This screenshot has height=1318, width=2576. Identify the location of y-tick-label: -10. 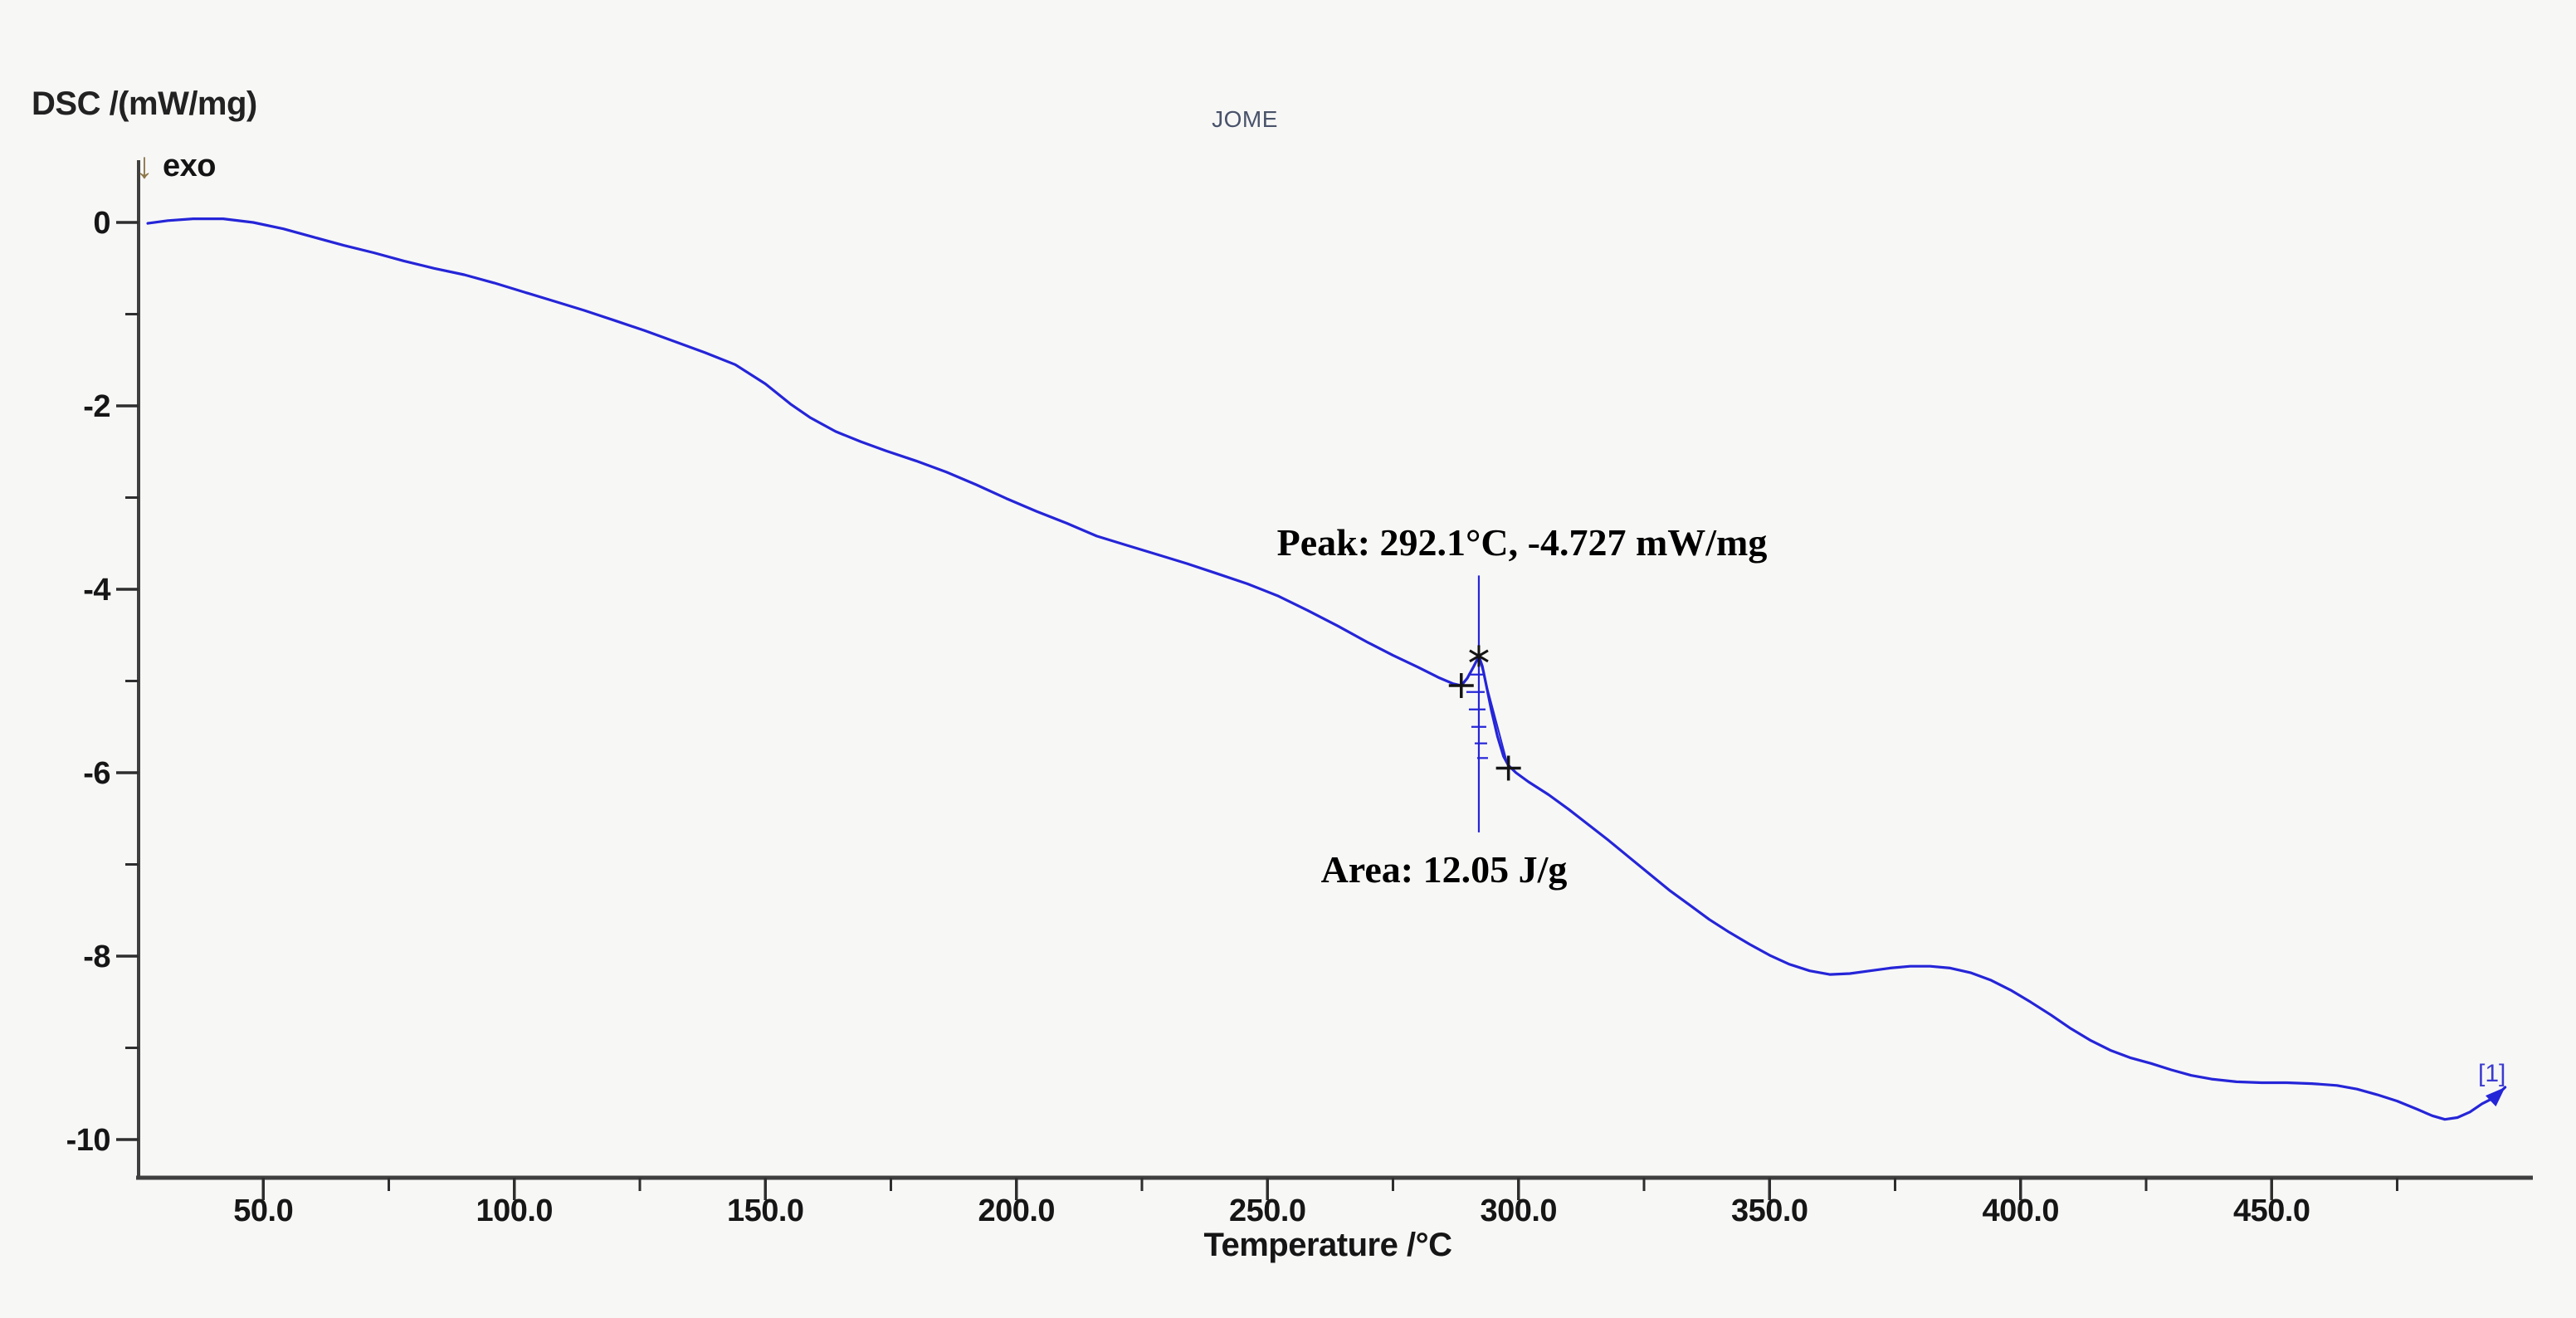
(88, 1140).